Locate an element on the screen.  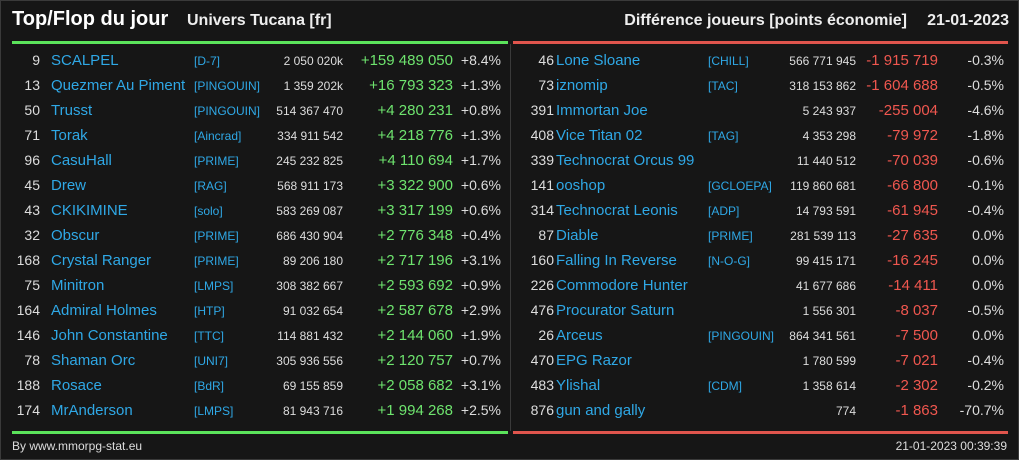
points-difference: +2 776 348 is located at coordinates (415, 235).